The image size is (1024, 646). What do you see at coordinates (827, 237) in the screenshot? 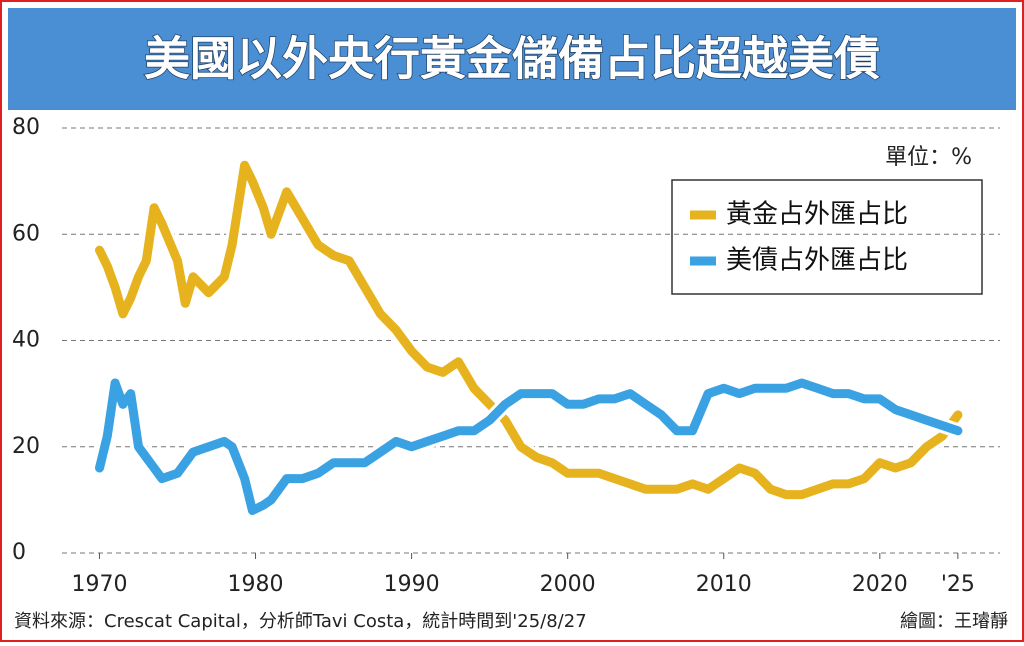
I see `legend-box` at bounding box center [827, 237].